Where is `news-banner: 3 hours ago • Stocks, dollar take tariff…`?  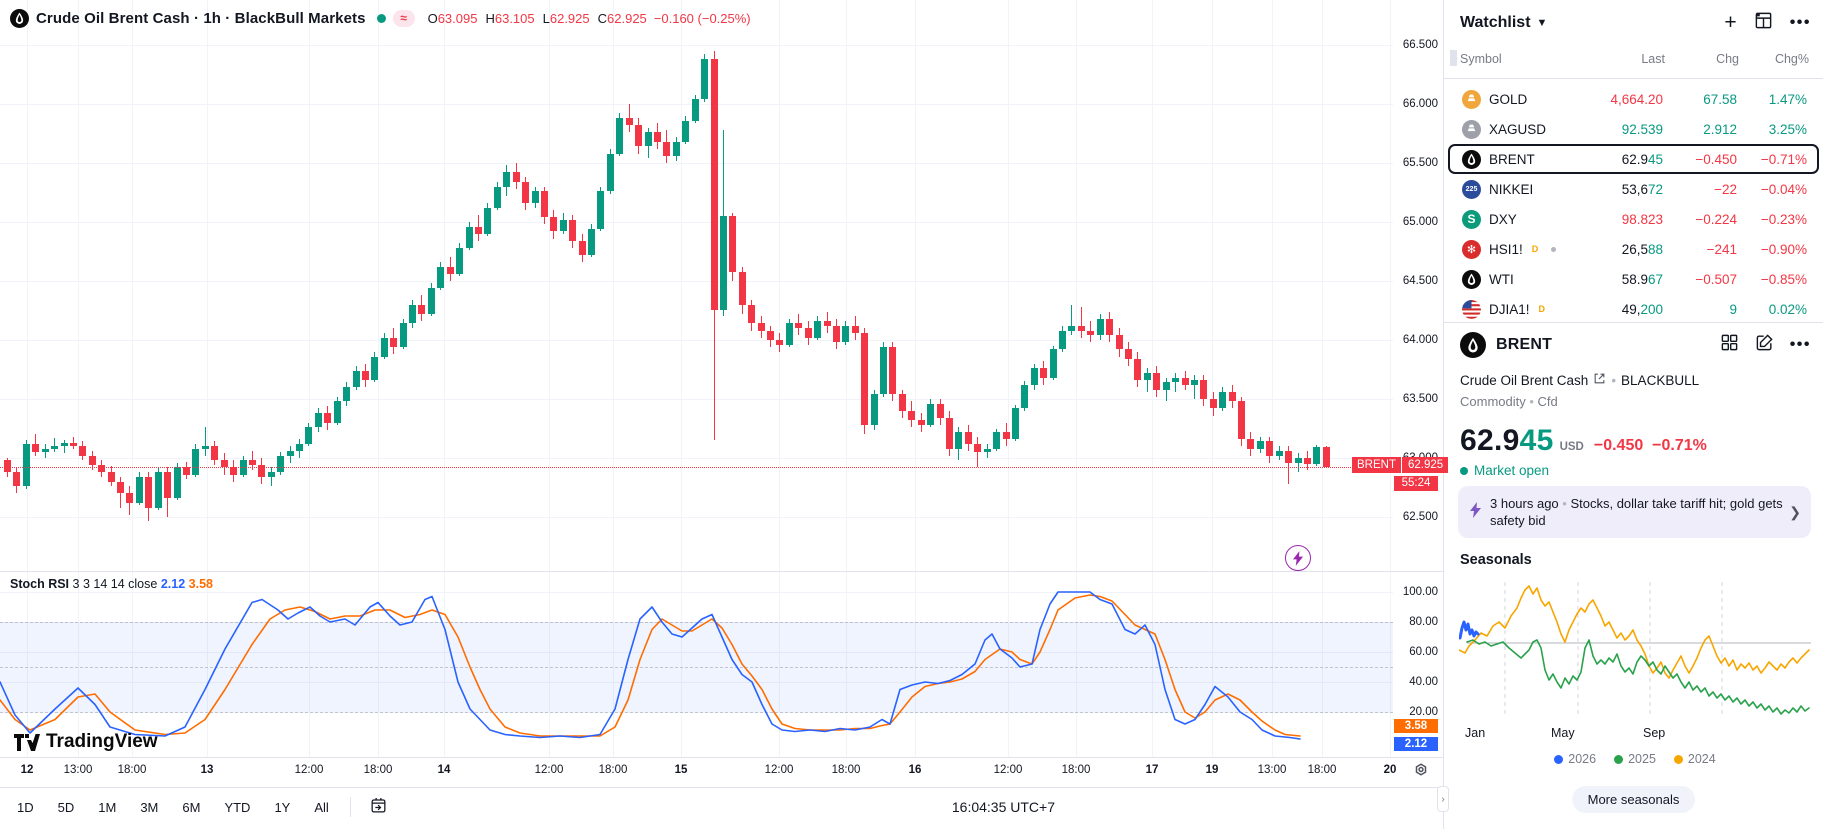
news-banner: 3 hours ago • Stocks, dollar take tariff… is located at coordinates (1634, 512).